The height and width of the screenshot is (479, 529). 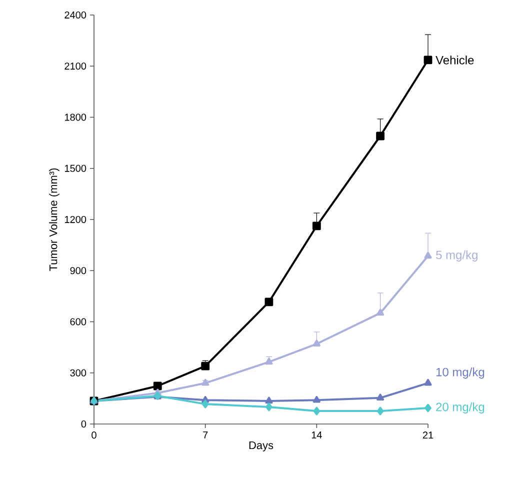 I want to click on series-label: 20 mg/kg, so click(x=460, y=408).